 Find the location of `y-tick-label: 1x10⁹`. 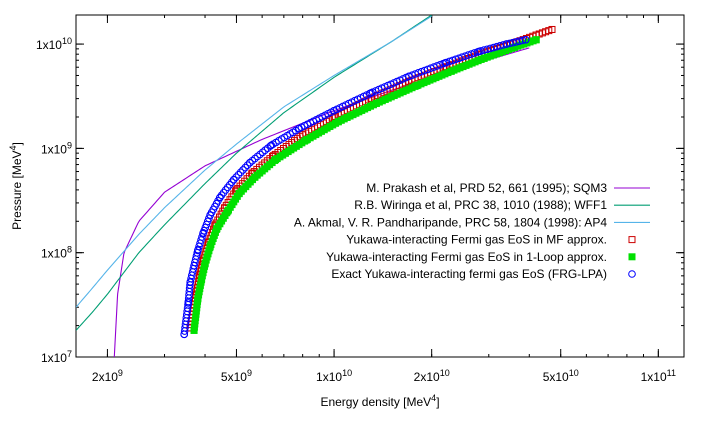

y-tick-label: 1x10⁹ is located at coordinates (56, 148).